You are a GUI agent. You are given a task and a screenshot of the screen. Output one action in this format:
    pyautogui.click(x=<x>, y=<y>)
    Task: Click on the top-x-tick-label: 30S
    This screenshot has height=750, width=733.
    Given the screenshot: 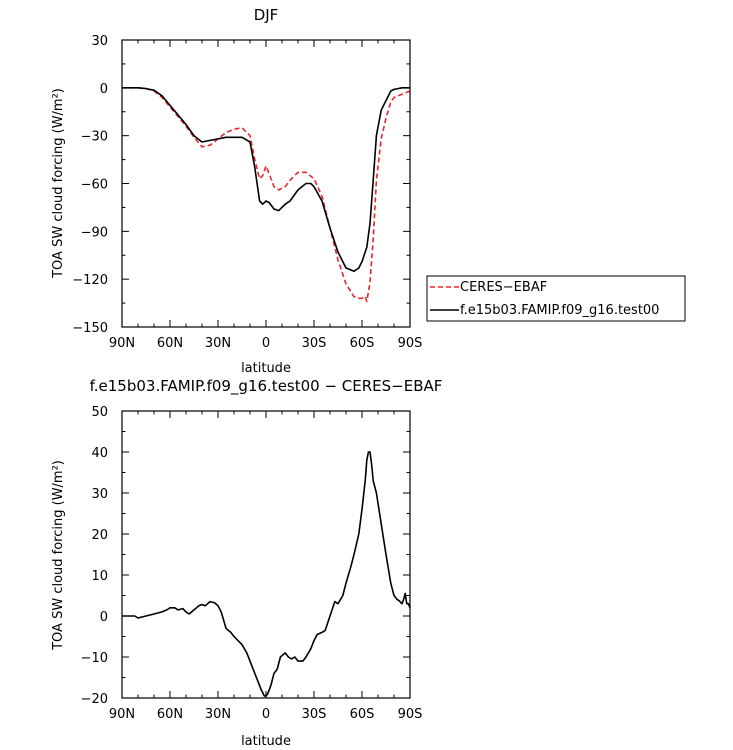 What is the action you would take?
    pyautogui.click(x=314, y=343)
    